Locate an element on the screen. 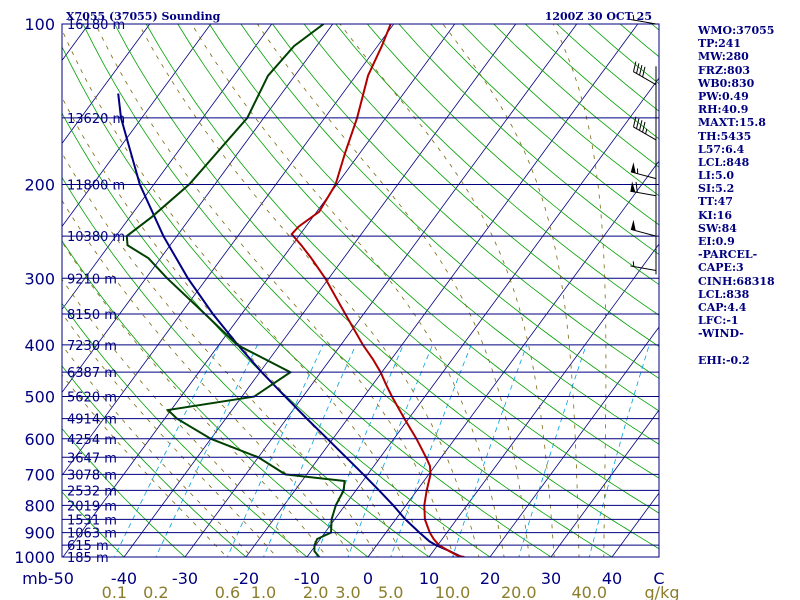 Image resolution: width=800 pixels, height=600 pixels. pressure-tick-label: 200 is located at coordinates (39, 184).